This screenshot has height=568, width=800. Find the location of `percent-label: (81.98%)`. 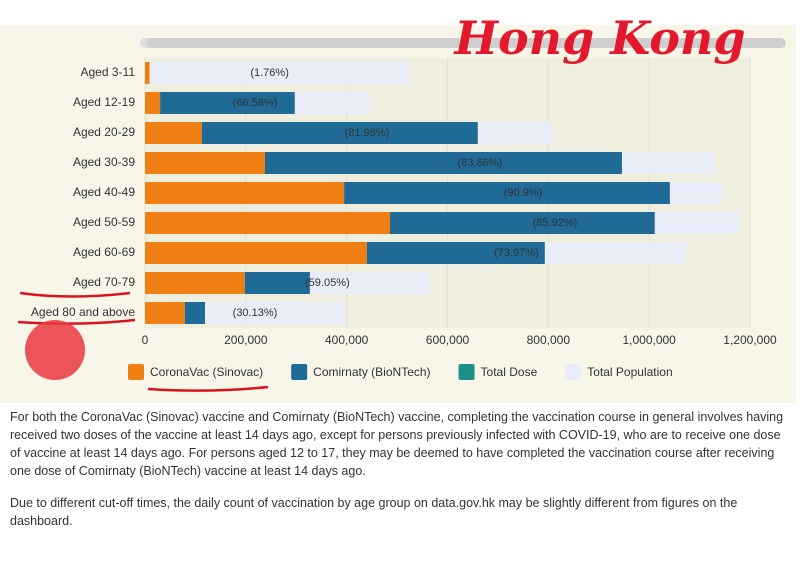

percent-label: (81.98%) is located at coordinates (367, 133).